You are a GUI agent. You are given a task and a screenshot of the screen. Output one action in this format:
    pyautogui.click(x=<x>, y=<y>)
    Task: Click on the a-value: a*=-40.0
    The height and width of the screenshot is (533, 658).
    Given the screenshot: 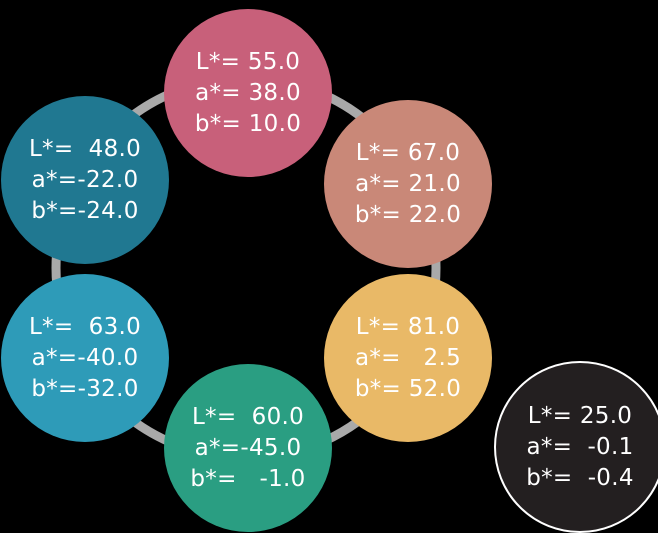 What is the action you would take?
    pyautogui.click(x=85, y=357)
    